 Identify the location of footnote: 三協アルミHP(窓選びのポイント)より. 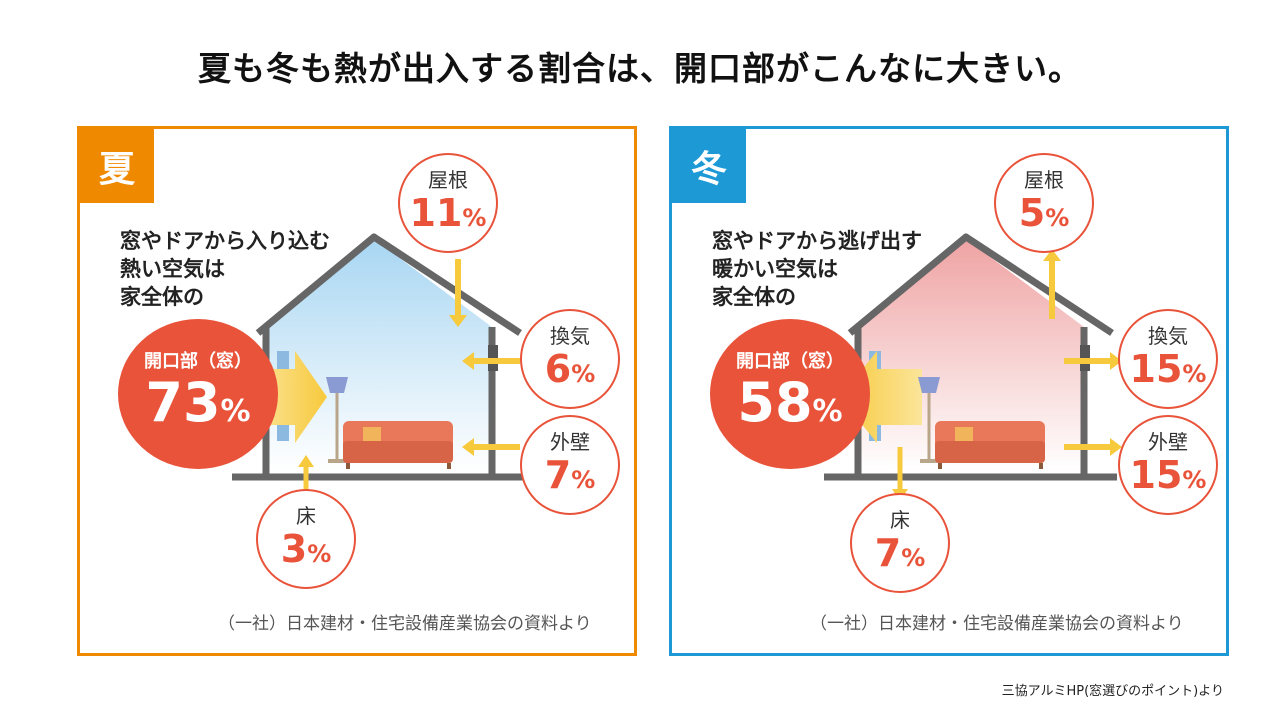
(1112, 691).